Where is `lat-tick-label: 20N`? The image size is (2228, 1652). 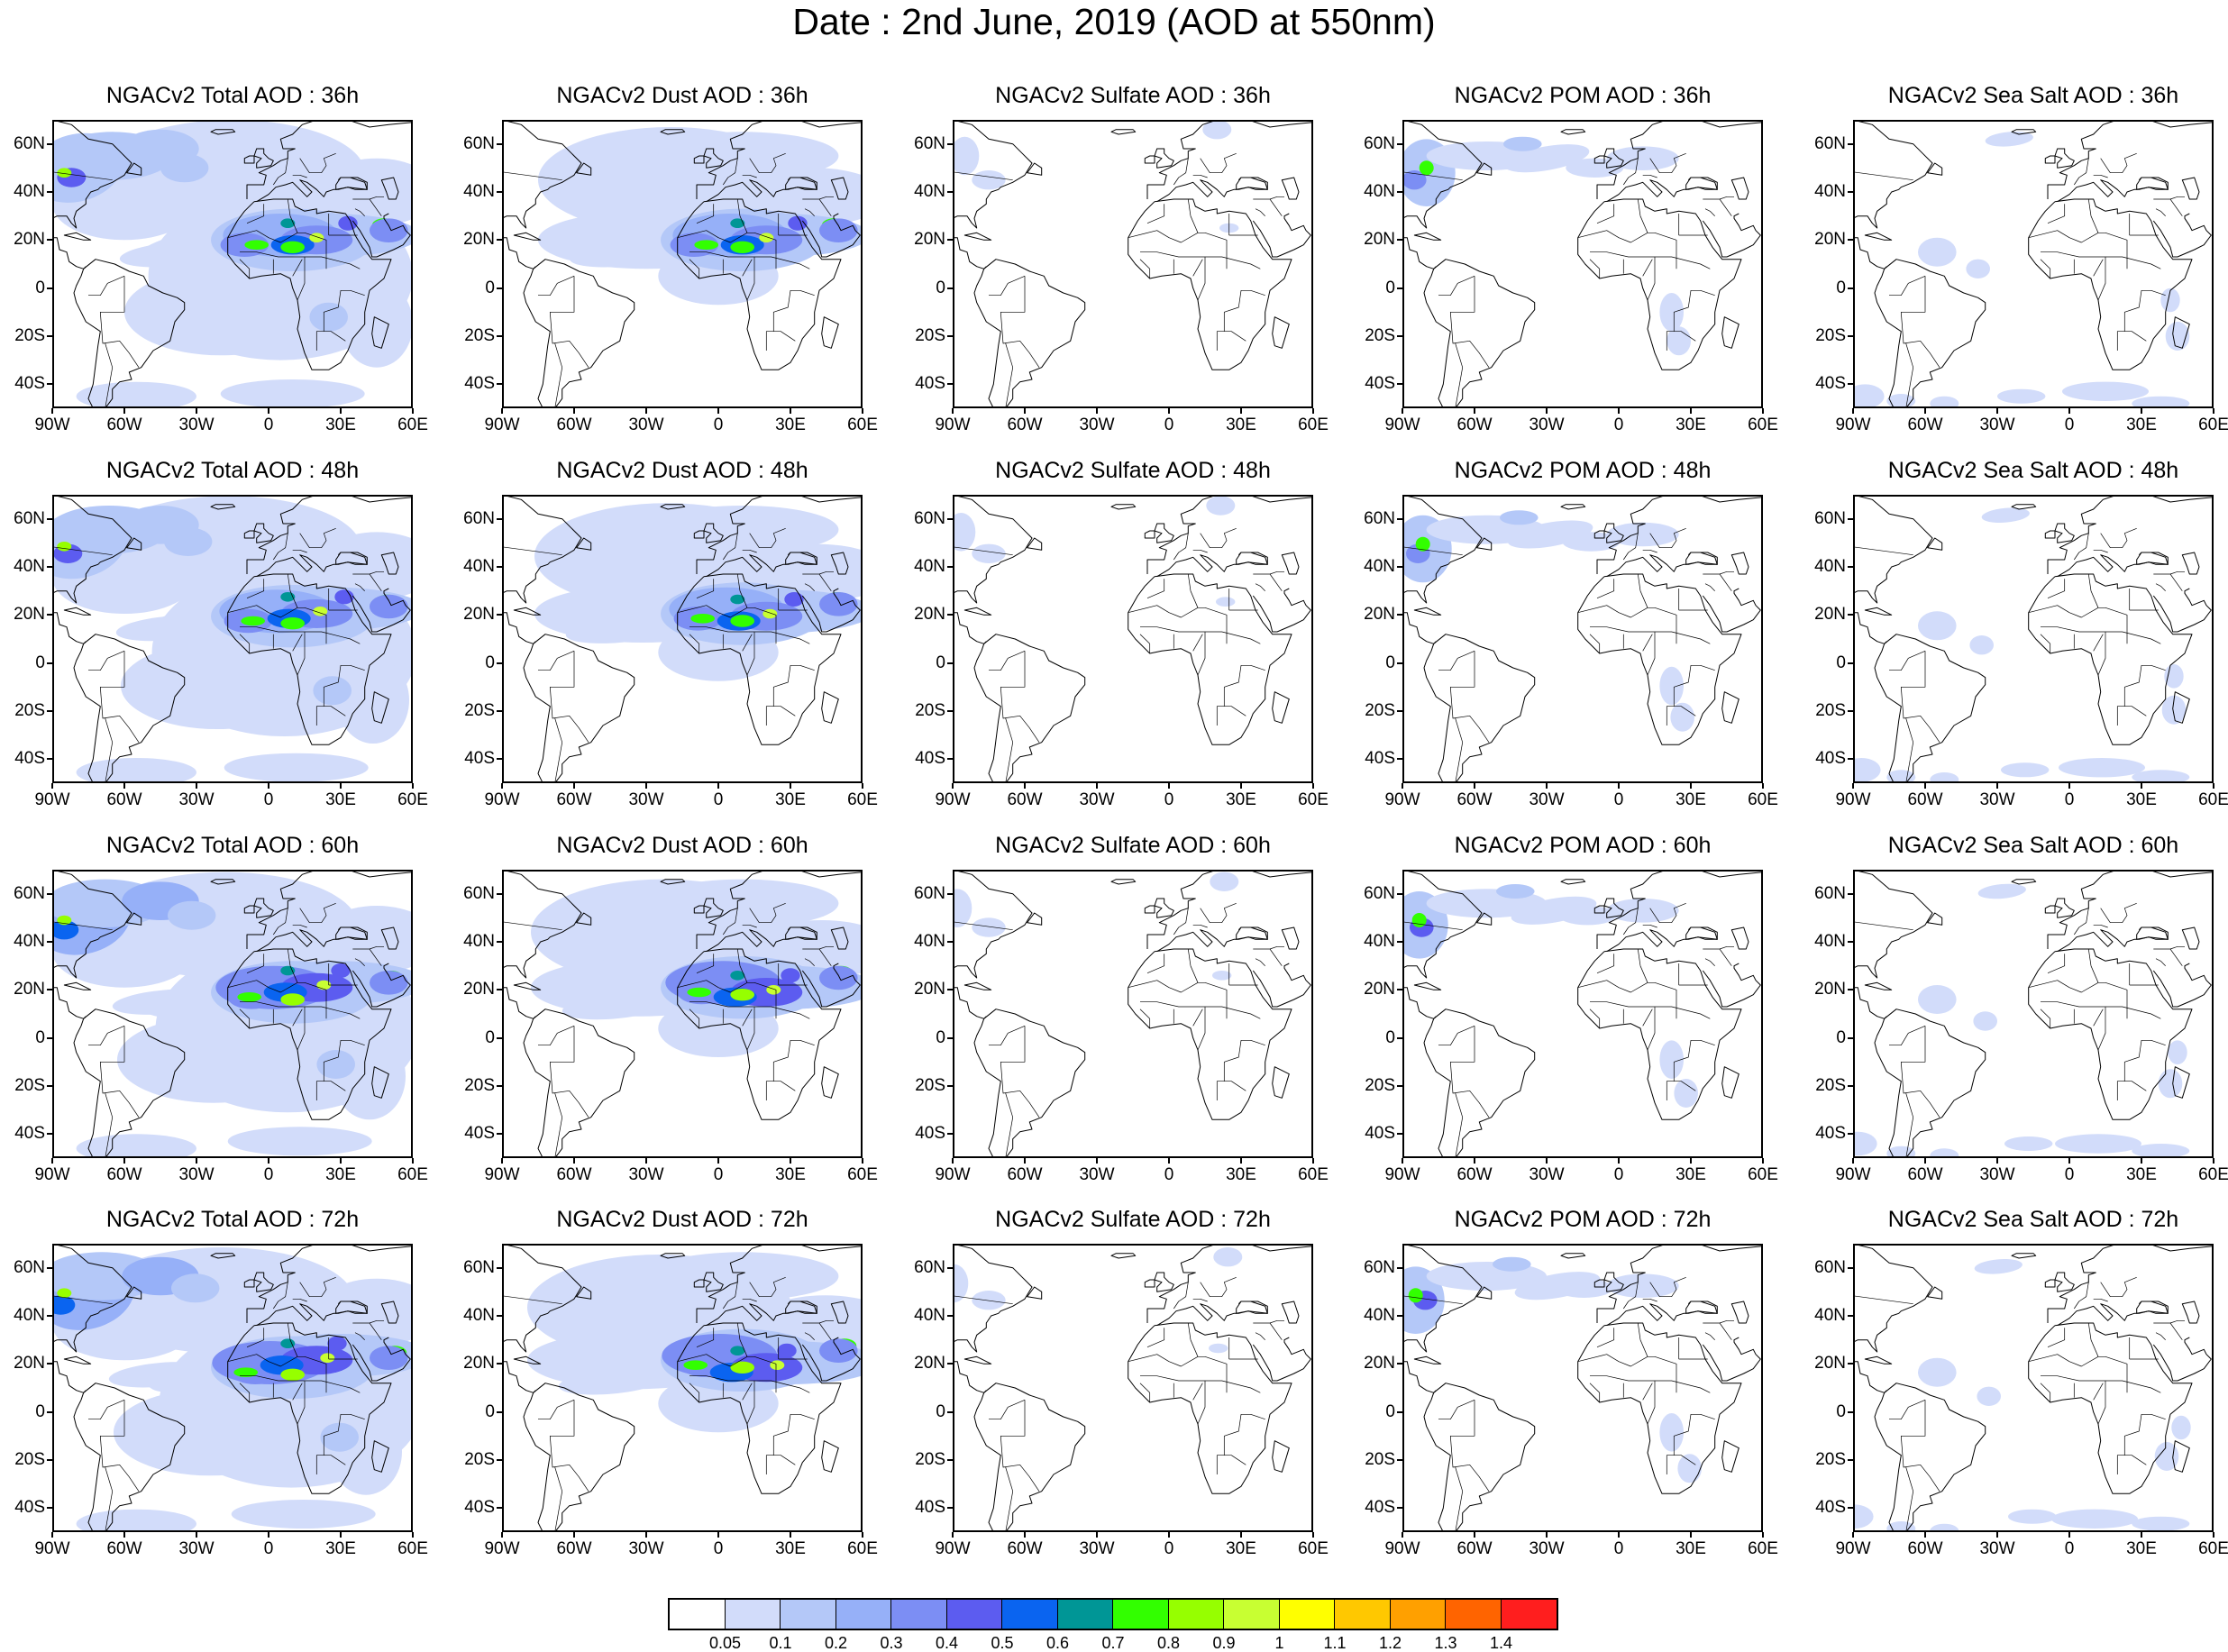 lat-tick-label: 20N is located at coordinates (1379, 989).